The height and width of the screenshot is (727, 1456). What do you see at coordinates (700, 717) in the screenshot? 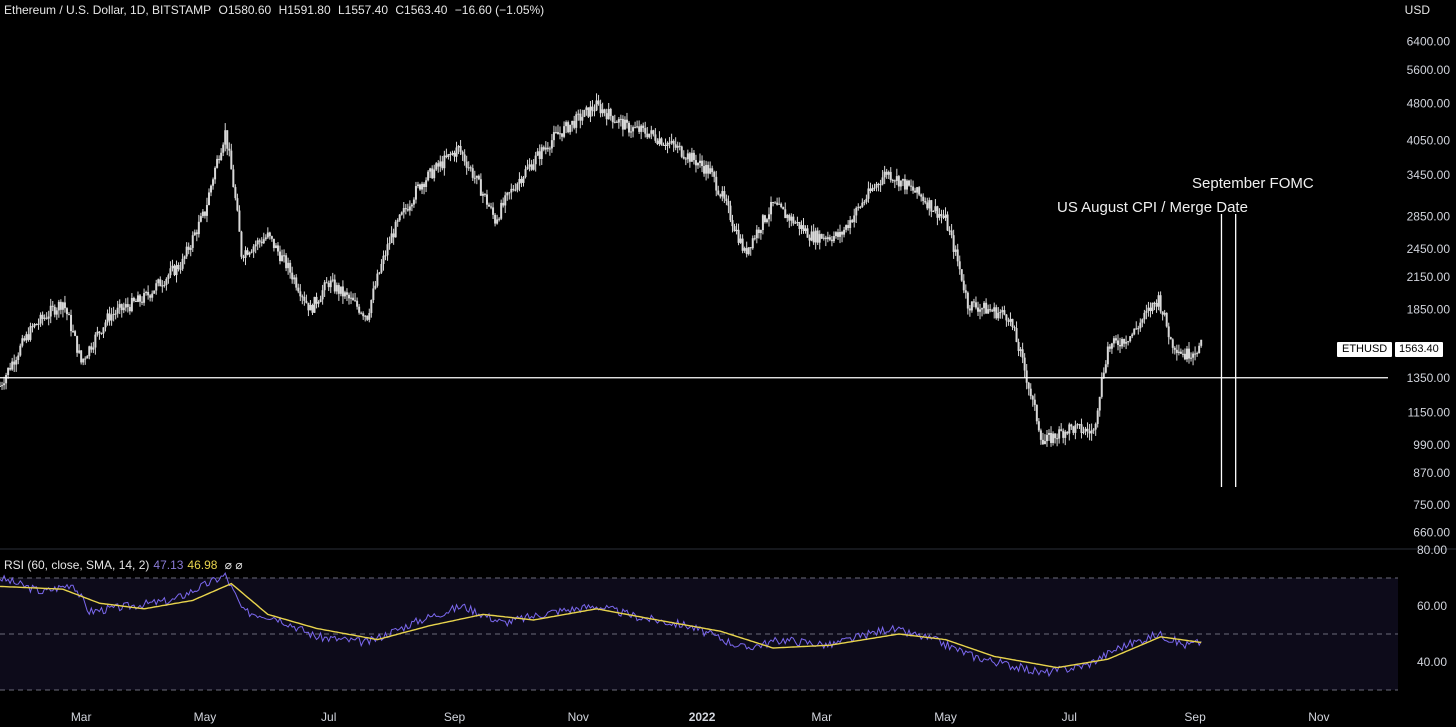
I see `time-axis: Mar May Jul Sep Nov 2022 Mar May Jul Sep Nov` at bounding box center [700, 717].